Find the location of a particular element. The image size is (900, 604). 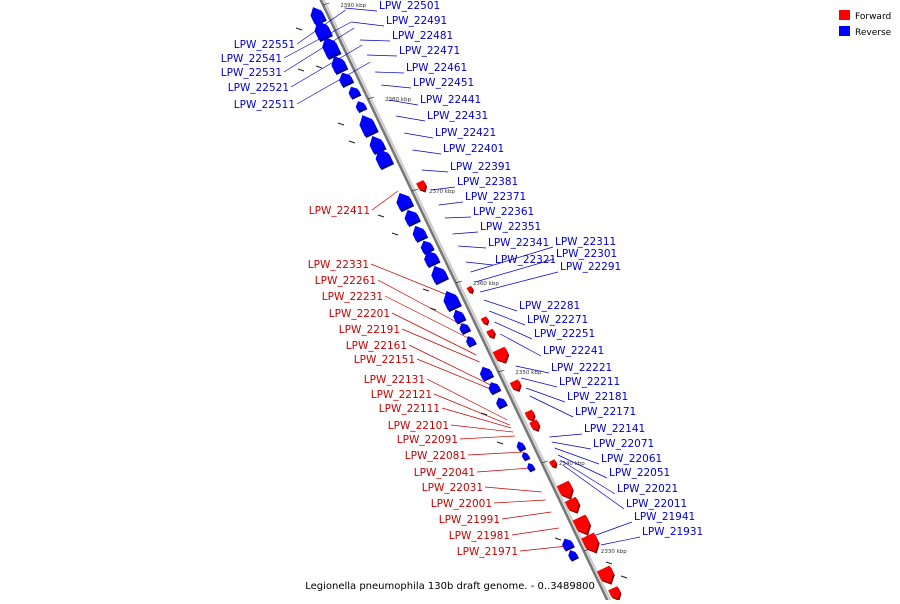

forward-gene-label: LPW_22161 is located at coordinates (376, 346).